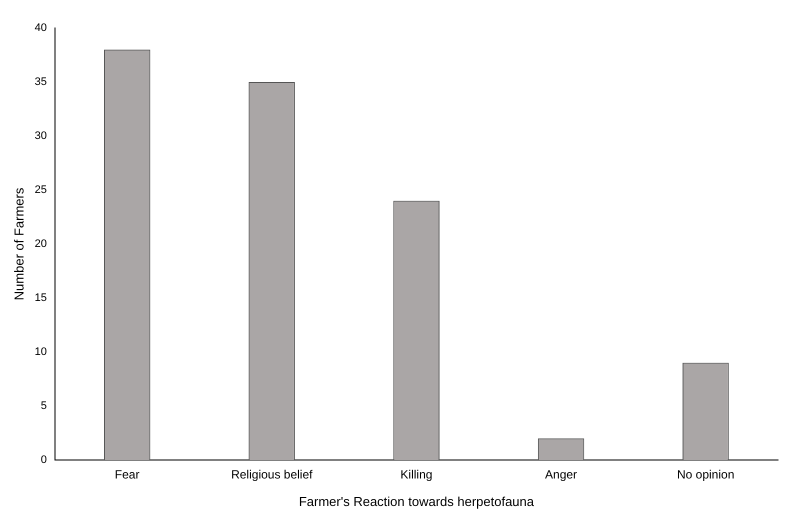 This screenshot has height=522, width=796. Describe the element at coordinates (705, 475) in the screenshot. I see `x-tick-label: No opinion` at that location.